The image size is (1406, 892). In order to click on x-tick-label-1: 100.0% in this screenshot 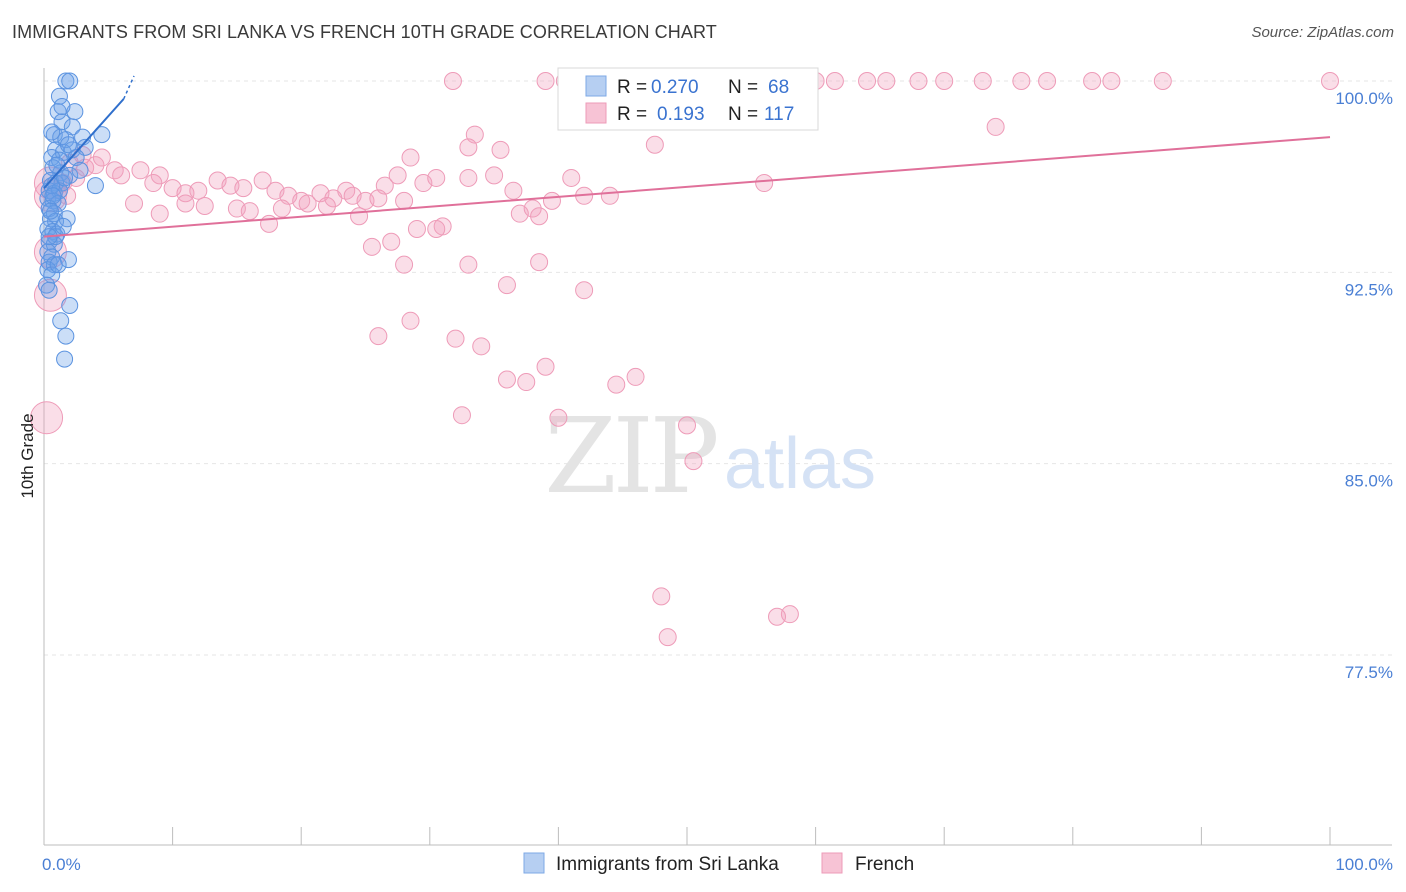, I will do `click(1364, 864)`.